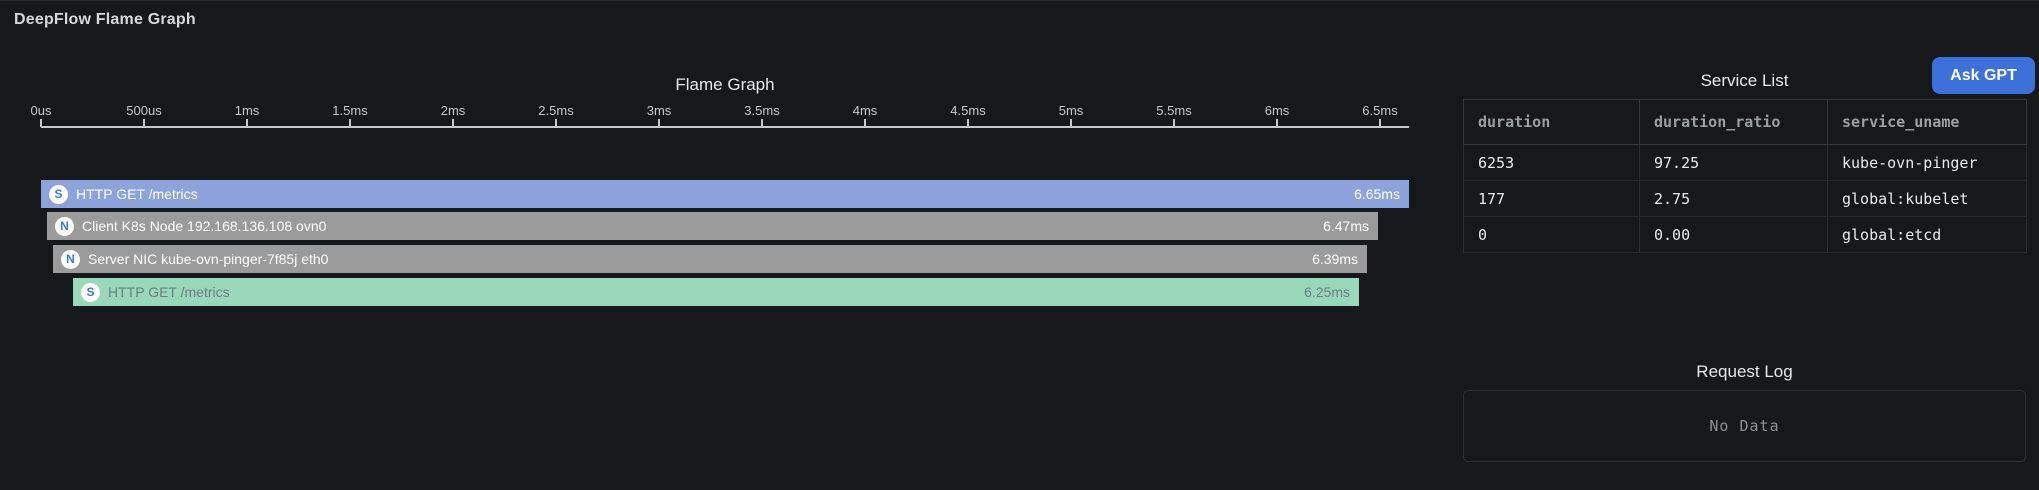  I want to click on table-cell: 6253, so click(1551, 162).